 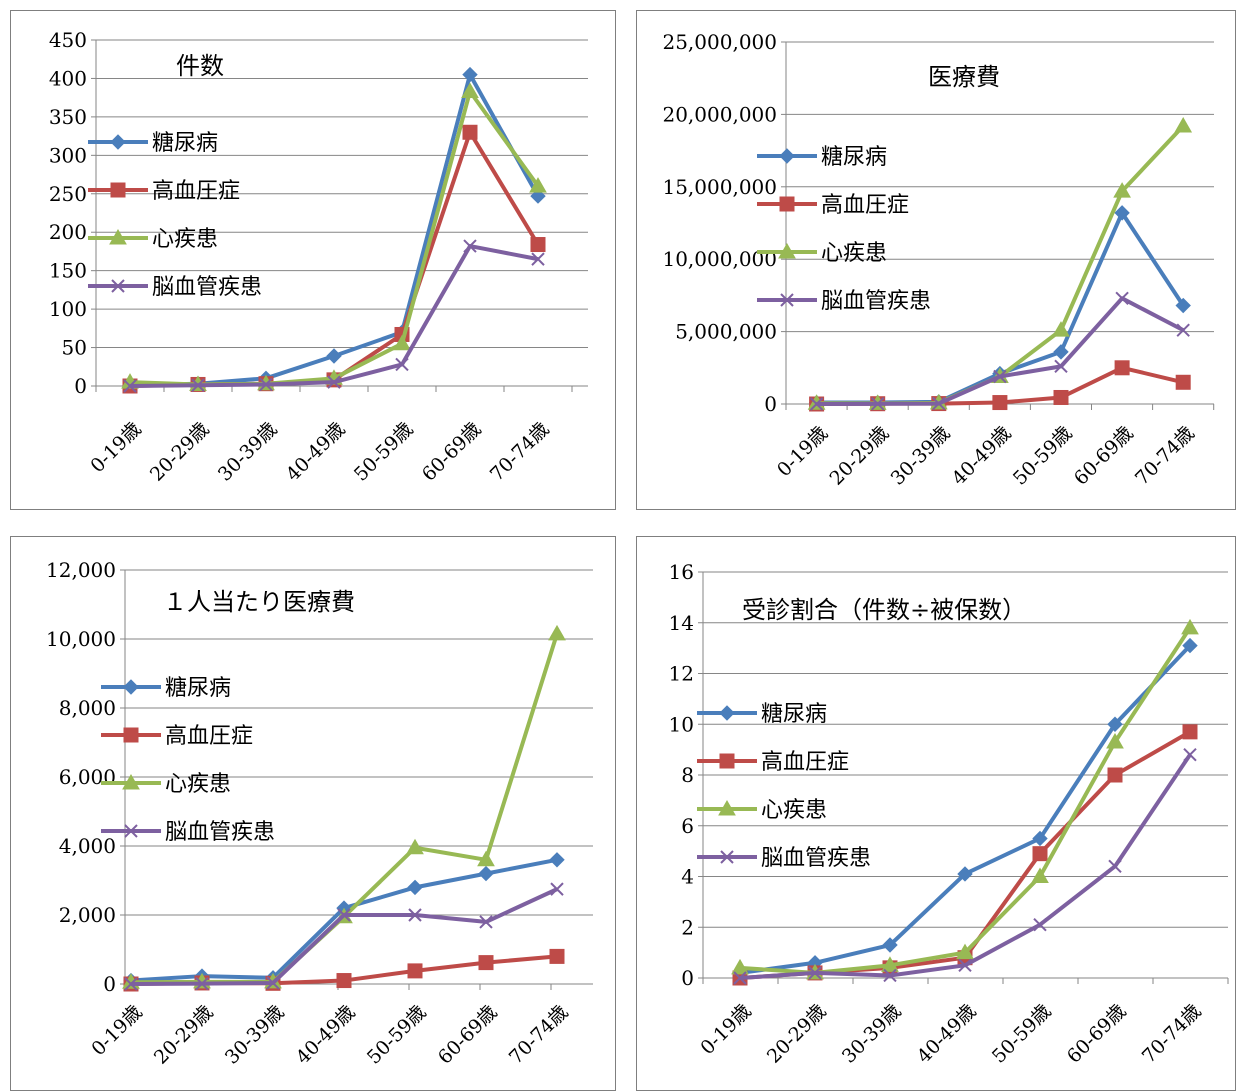 I want to click on y-tick-label: 0, so click(x=109, y=984).